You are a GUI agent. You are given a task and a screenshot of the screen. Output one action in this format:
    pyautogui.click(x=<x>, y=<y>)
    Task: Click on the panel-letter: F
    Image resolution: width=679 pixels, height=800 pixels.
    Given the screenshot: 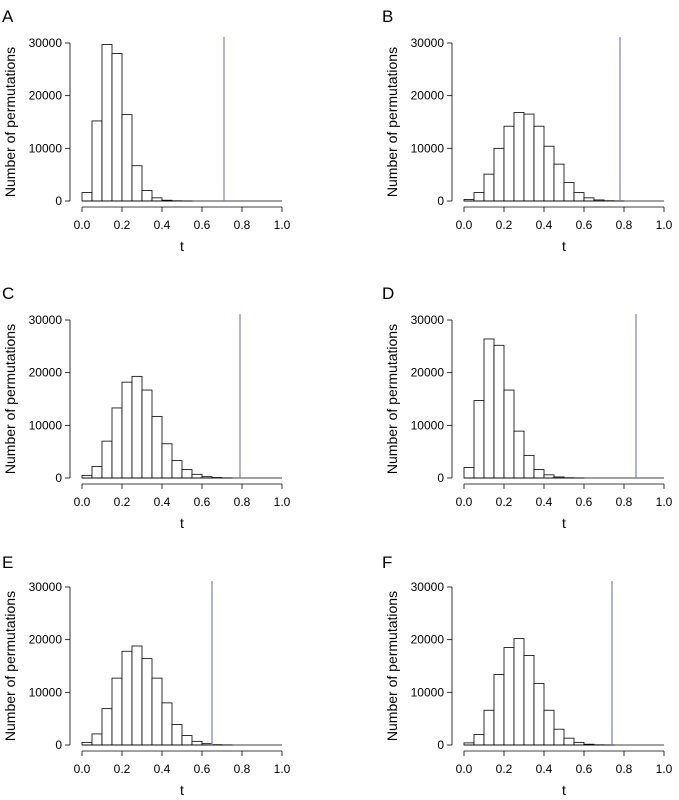 What is the action you would take?
    pyautogui.click(x=387, y=562)
    